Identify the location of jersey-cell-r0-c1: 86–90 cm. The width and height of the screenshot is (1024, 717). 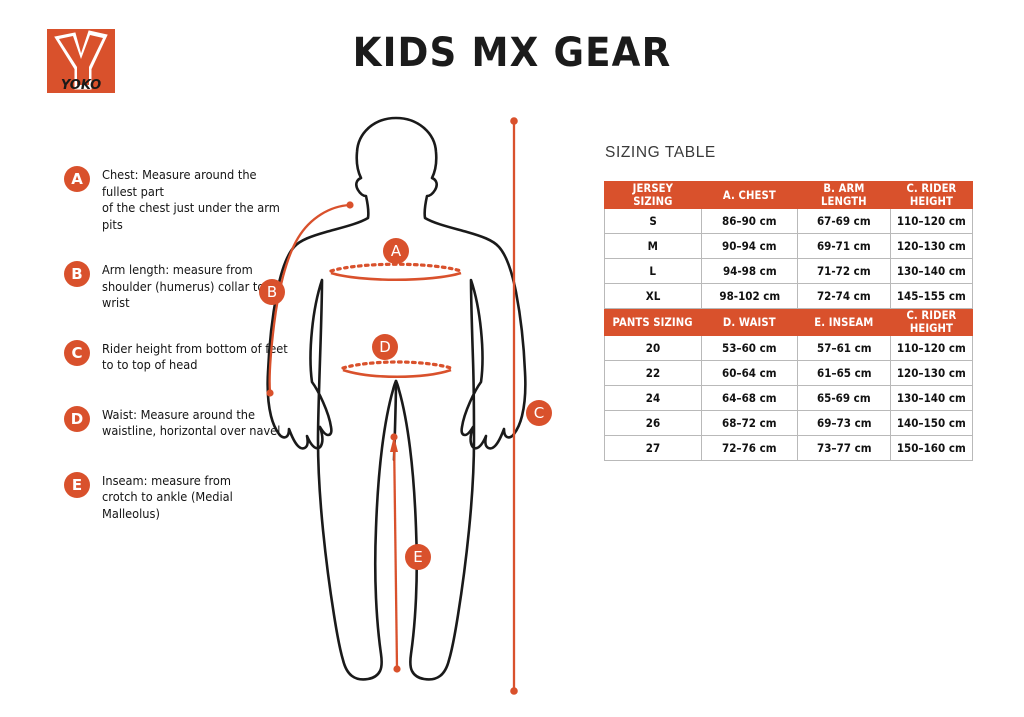
(749, 221).